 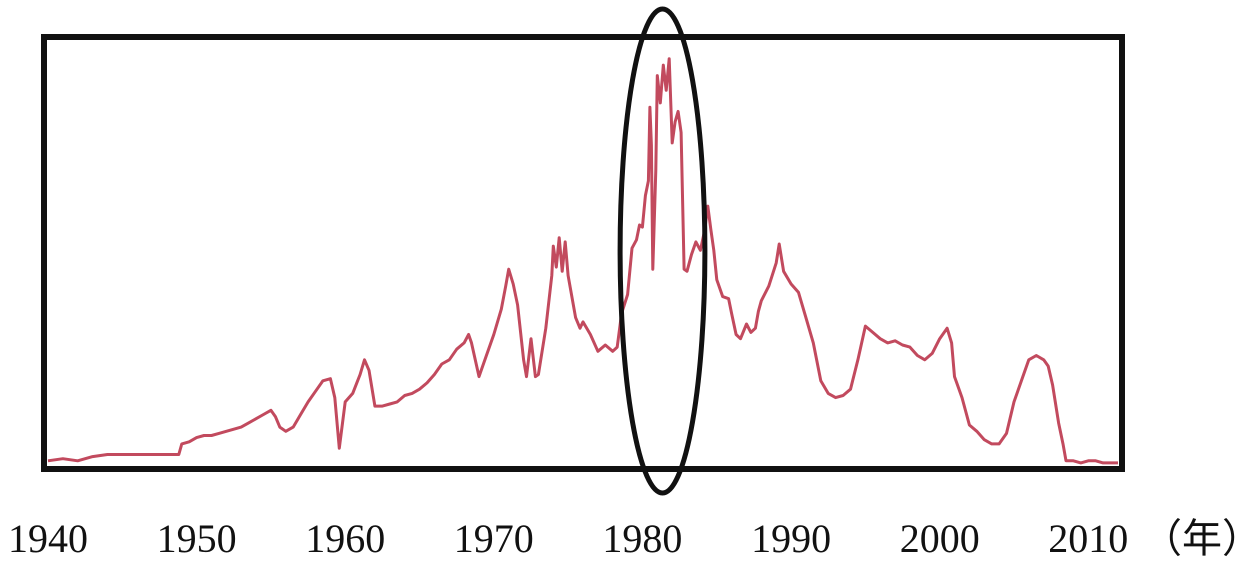 I want to click on x-tick-label: 1970, so click(x=494, y=538).